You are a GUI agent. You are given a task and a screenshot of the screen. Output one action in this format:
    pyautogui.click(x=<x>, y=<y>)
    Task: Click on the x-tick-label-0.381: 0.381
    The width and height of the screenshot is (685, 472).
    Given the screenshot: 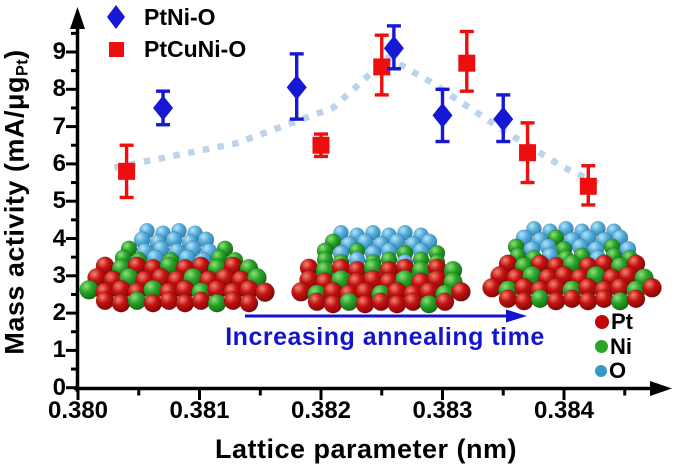 What is the action you would take?
    pyautogui.click(x=199, y=410)
    